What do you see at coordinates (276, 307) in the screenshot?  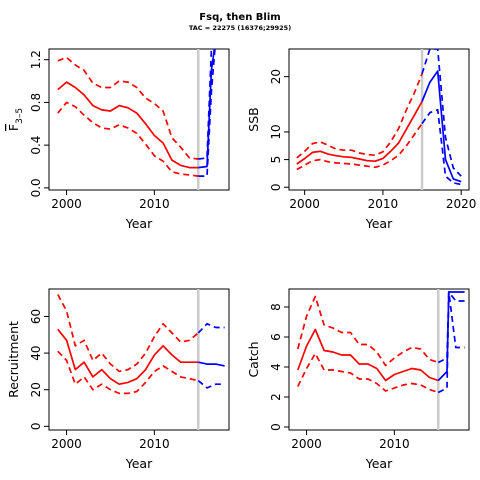 I see `y-tick-label: 8` at bounding box center [276, 307].